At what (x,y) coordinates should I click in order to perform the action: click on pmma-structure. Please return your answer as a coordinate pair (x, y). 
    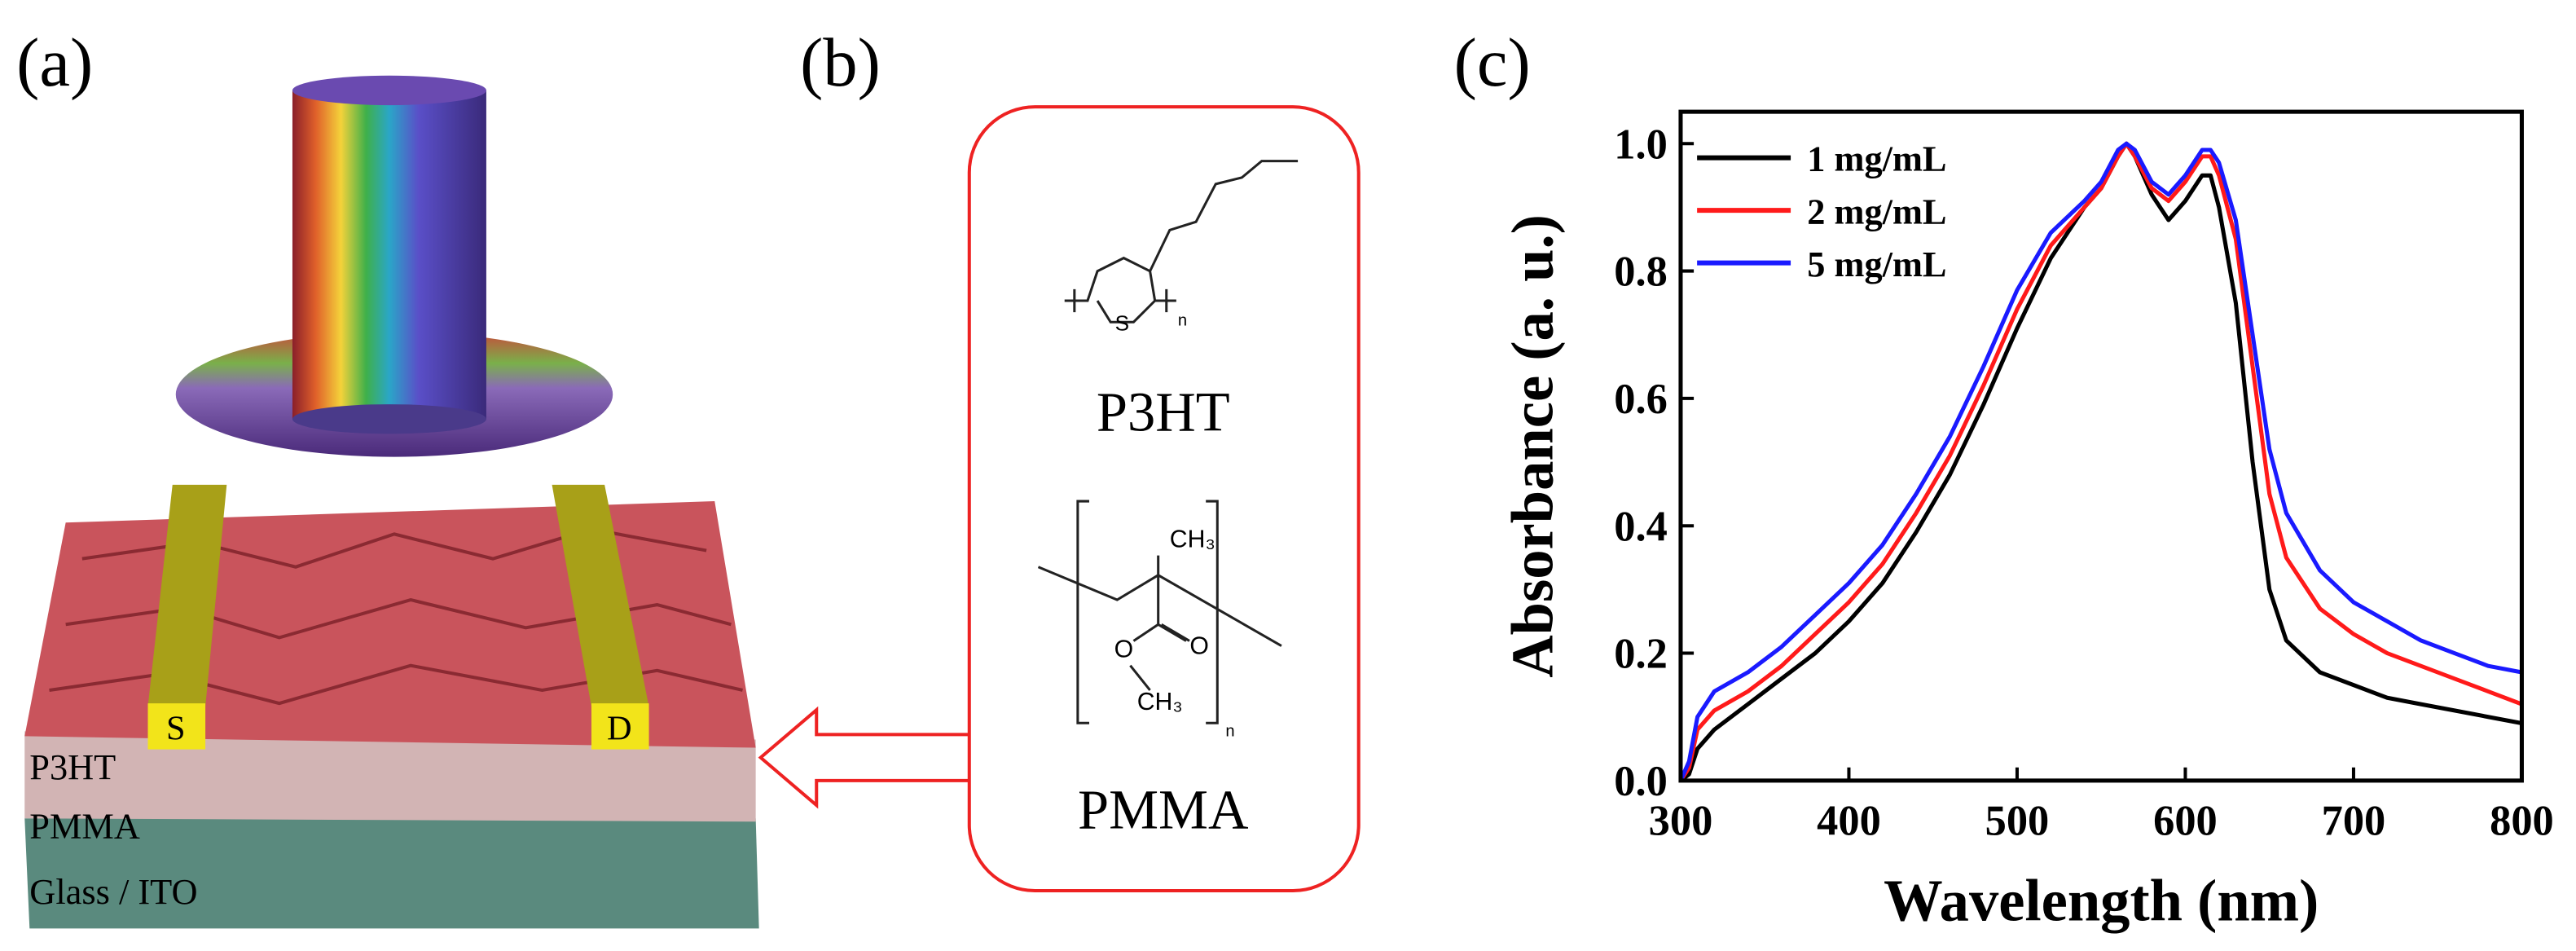
    Looking at the image, I should click on (1159, 612).